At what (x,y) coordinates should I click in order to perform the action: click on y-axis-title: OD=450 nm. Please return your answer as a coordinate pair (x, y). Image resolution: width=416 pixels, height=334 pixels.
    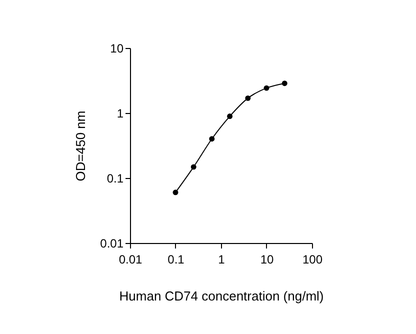
    Looking at the image, I should click on (80, 146).